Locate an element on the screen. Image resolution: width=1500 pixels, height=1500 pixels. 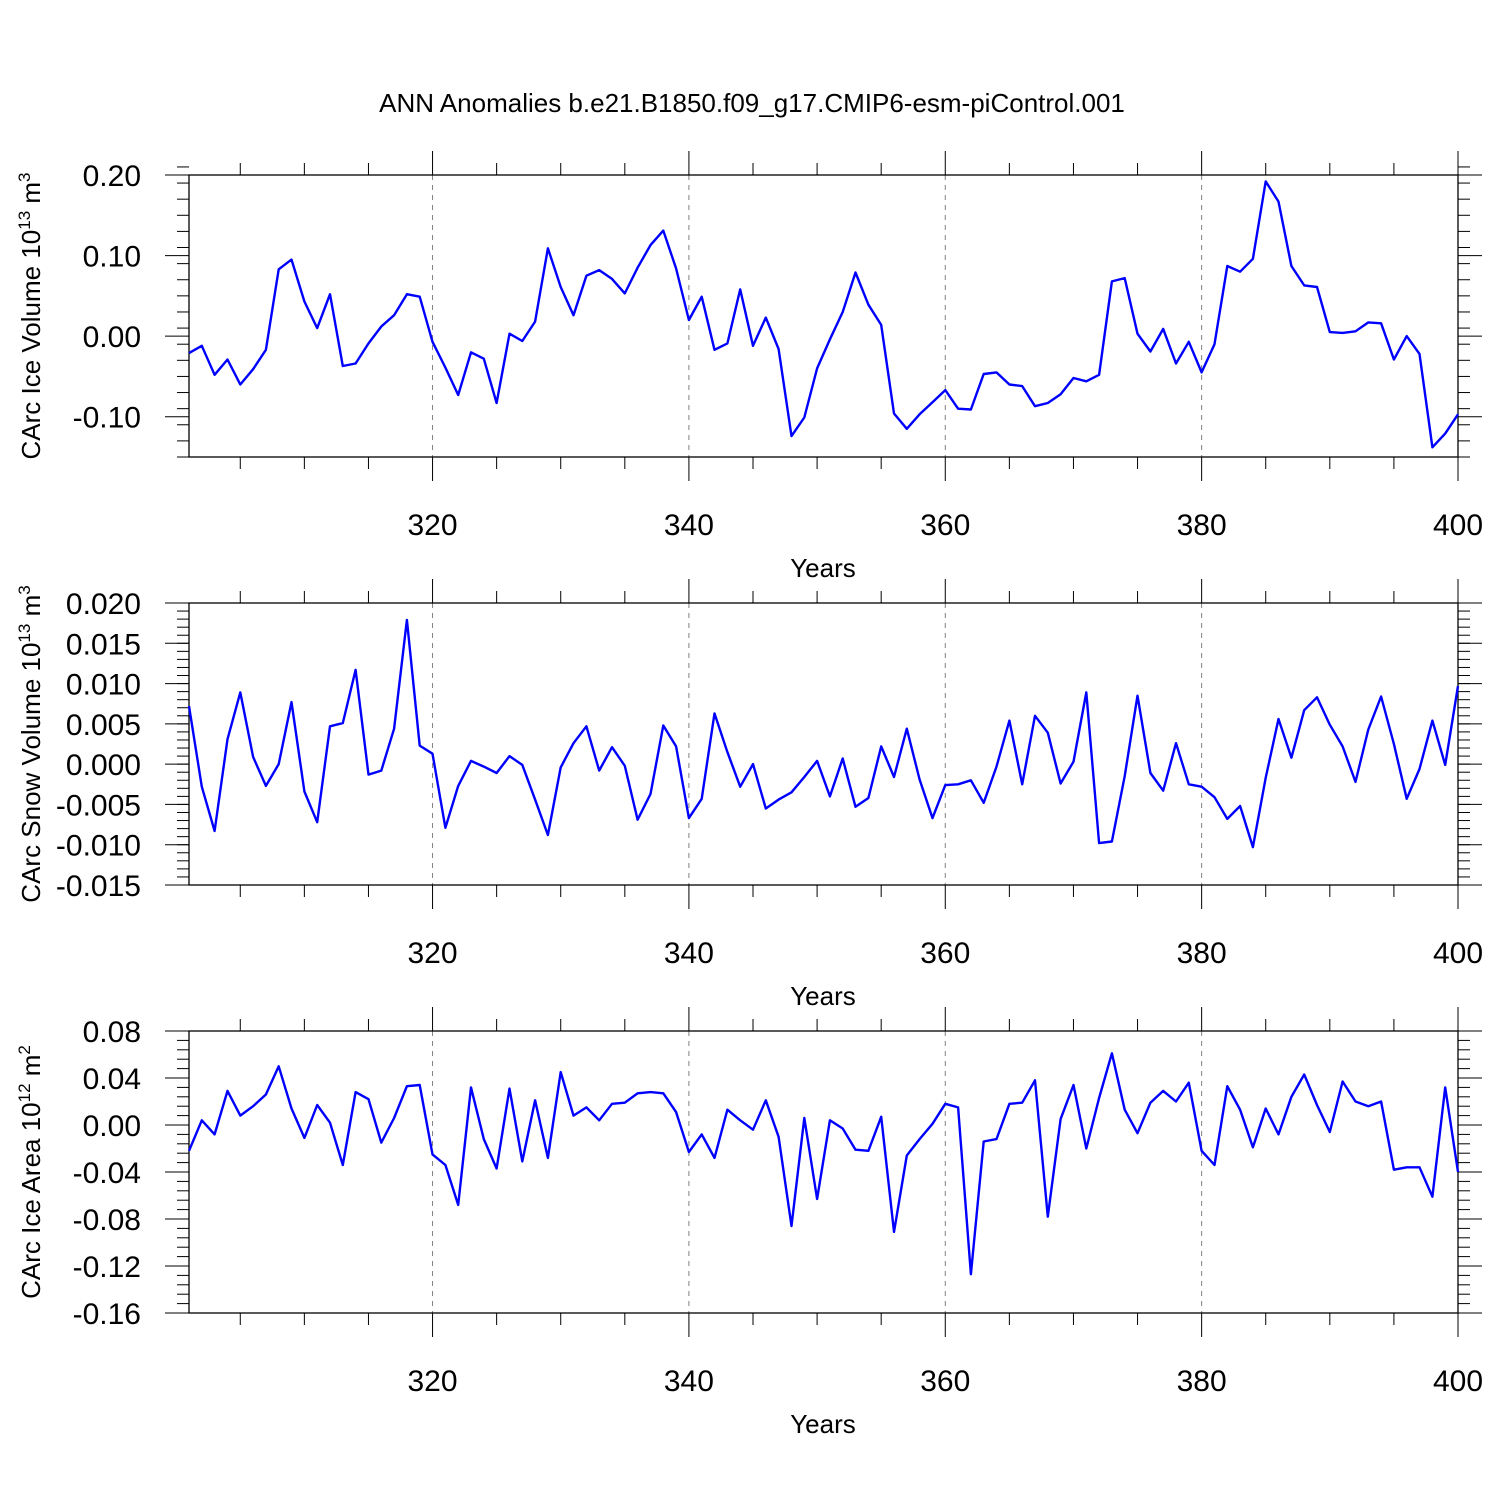
y-tick-label: -0.08 is located at coordinates (107, 1220).